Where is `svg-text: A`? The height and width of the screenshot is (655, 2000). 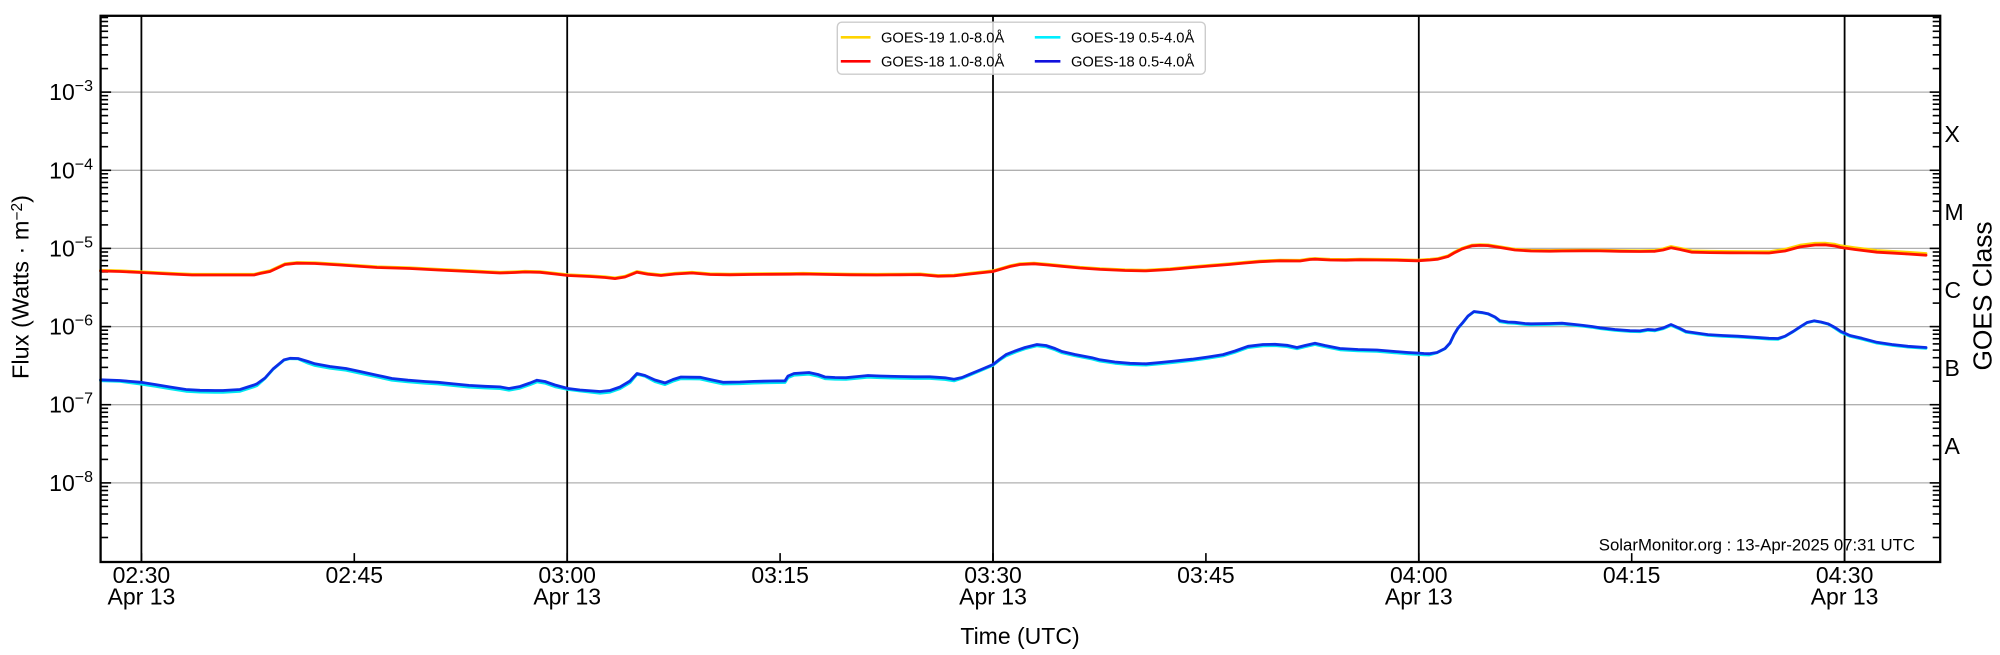
svg-text: A is located at coordinates (1953, 446).